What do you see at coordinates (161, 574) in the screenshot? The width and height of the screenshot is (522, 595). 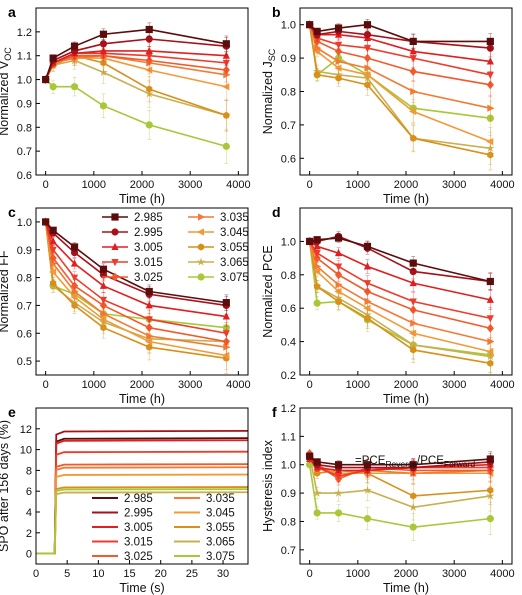 I see `x-tick-label: 20` at bounding box center [161, 574].